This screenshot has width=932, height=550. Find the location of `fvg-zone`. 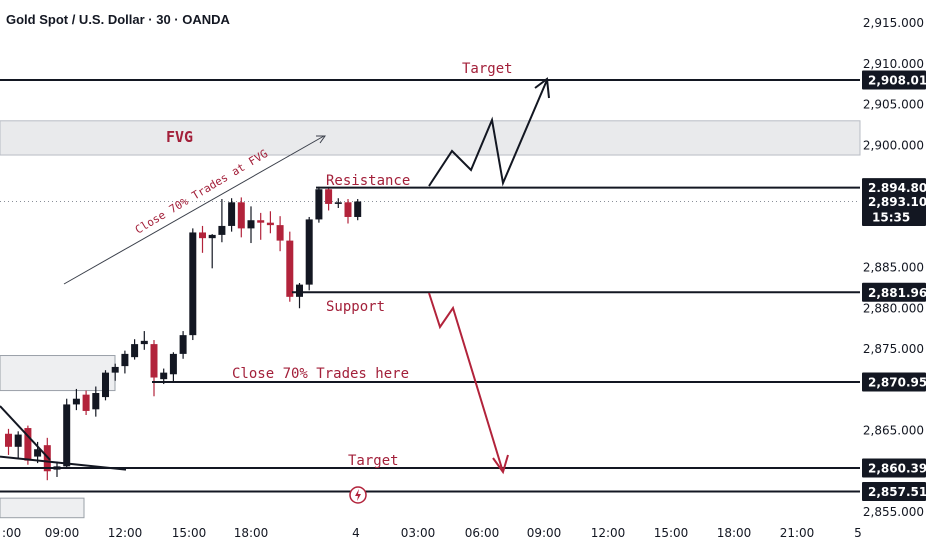

fvg-zone is located at coordinates (430, 138).